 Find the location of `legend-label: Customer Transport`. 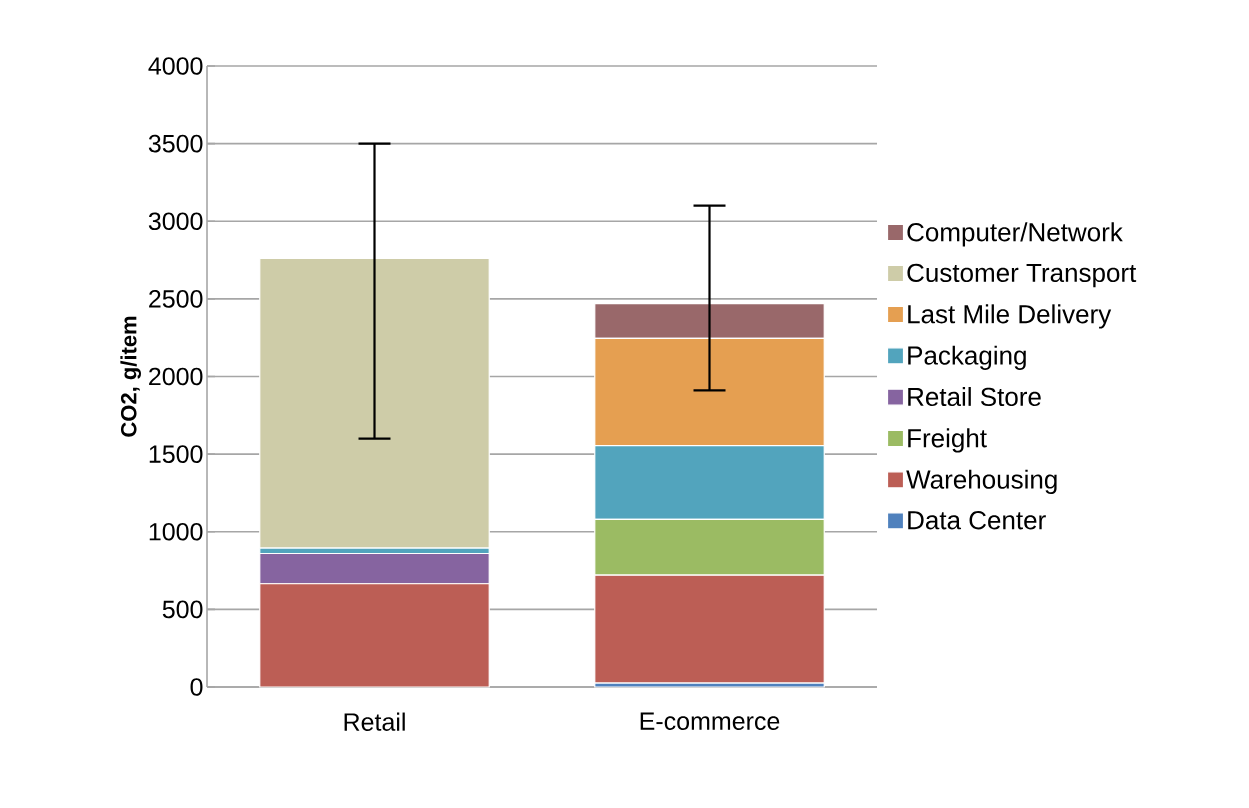

legend-label: Customer Transport is located at coordinates (1022, 275).